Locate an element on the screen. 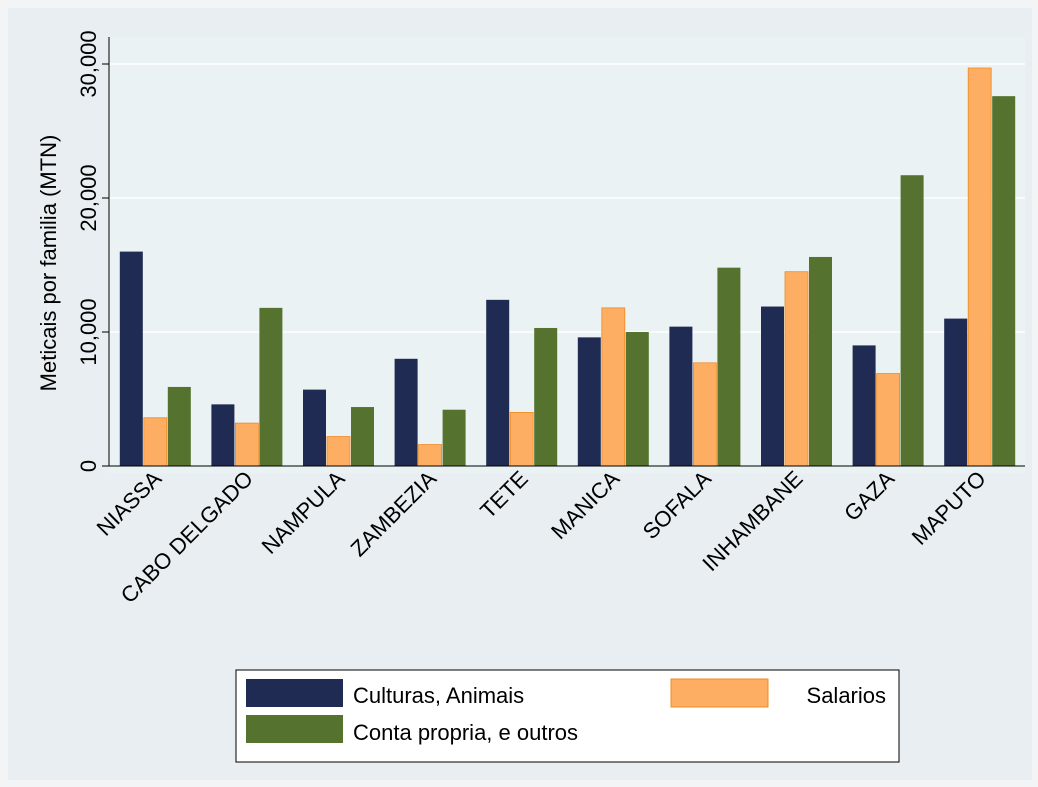 The image size is (1038, 787). legend-label: Conta propria, e outros is located at coordinates (465, 732).